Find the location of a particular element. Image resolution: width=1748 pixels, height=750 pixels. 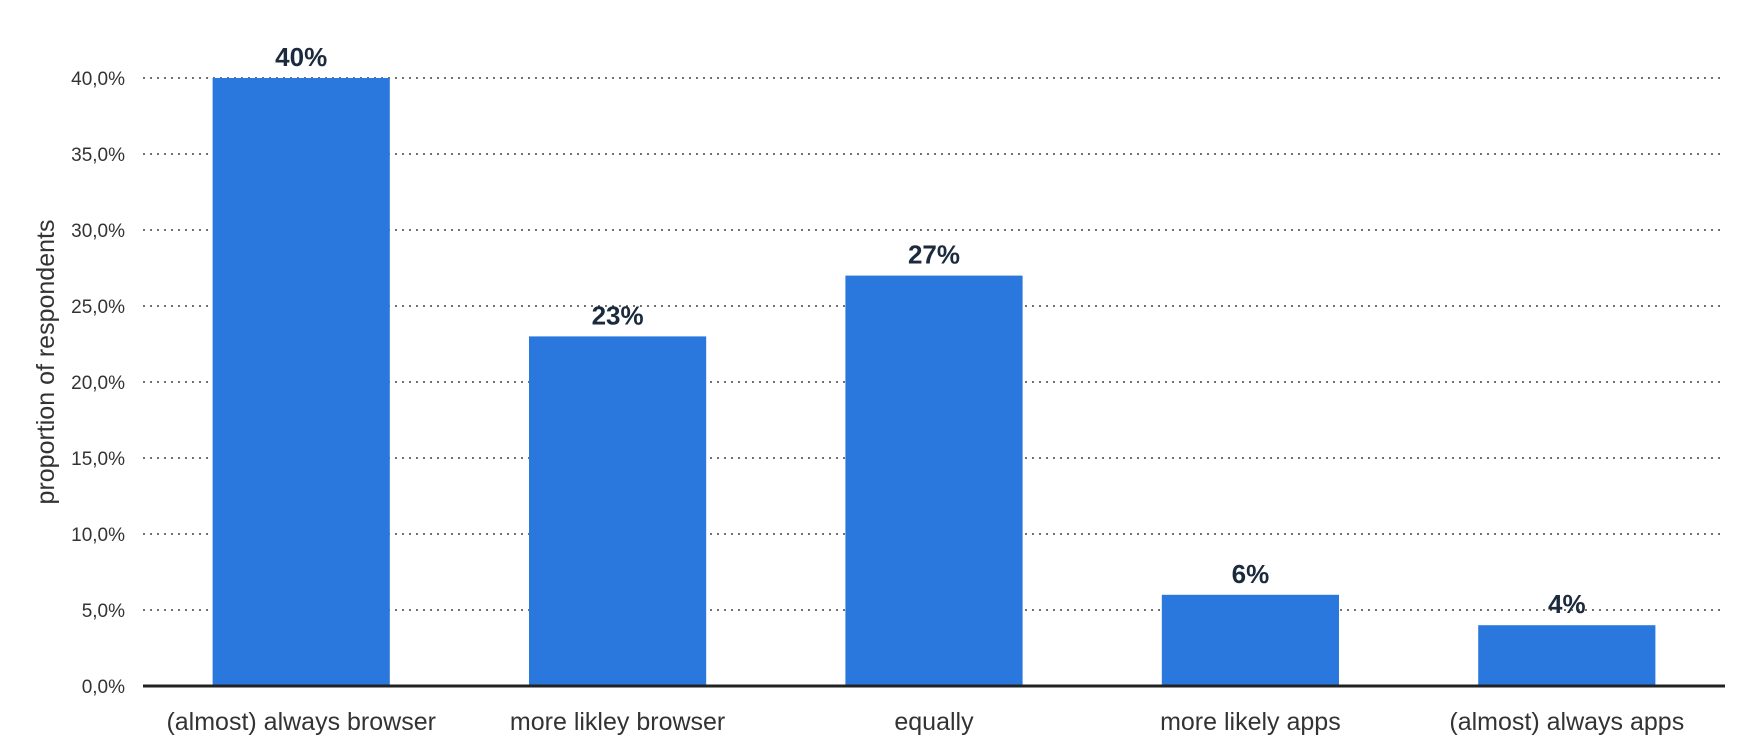

y-tick-label: 30,0% is located at coordinates (98, 231).